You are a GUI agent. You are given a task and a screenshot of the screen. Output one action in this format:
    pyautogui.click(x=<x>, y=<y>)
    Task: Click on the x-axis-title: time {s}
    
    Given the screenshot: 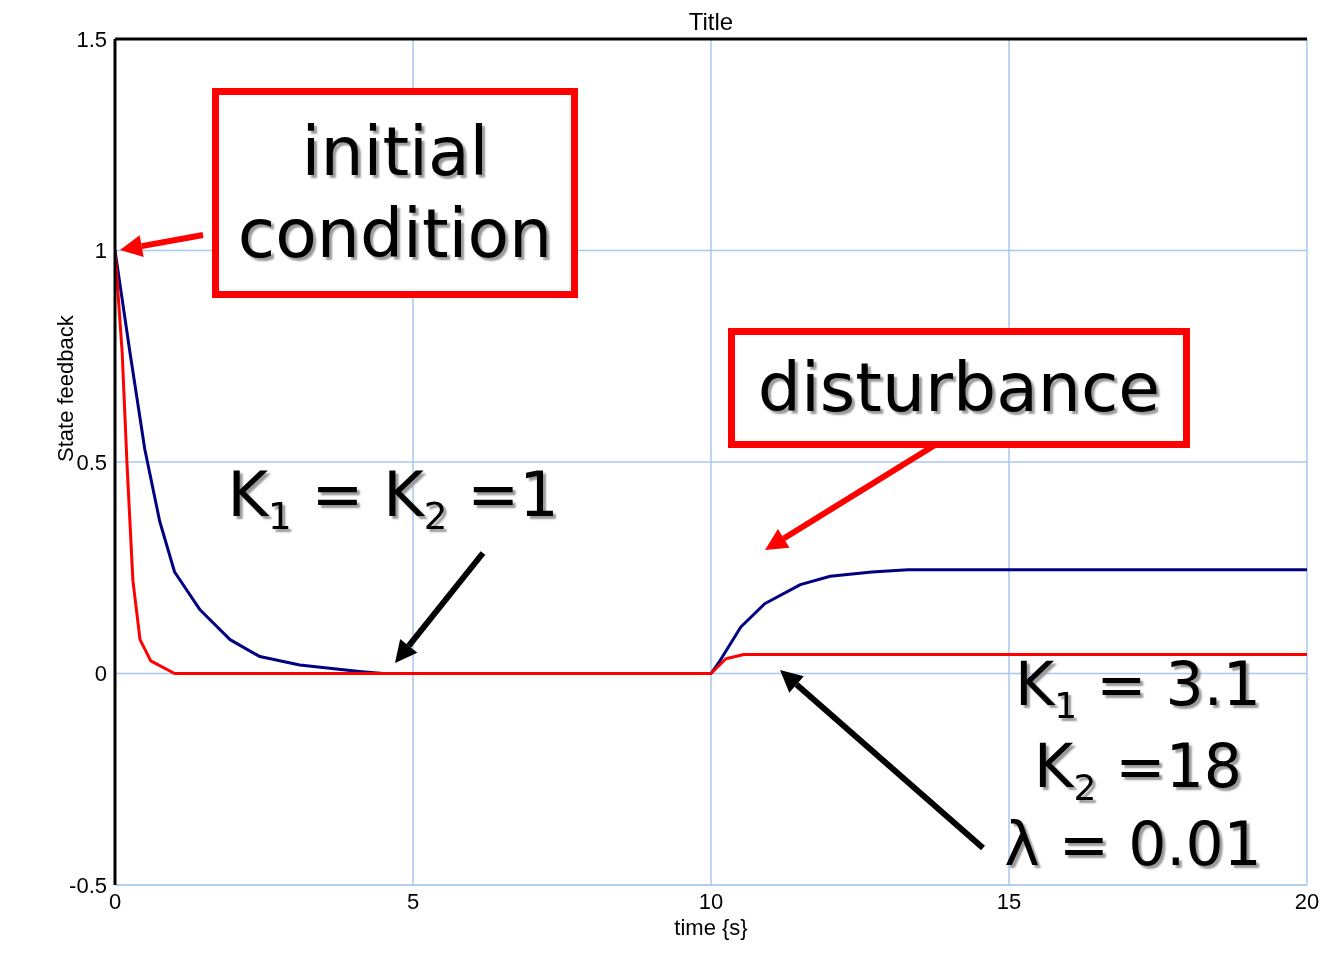 What is the action you would take?
    pyautogui.click(x=711, y=927)
    